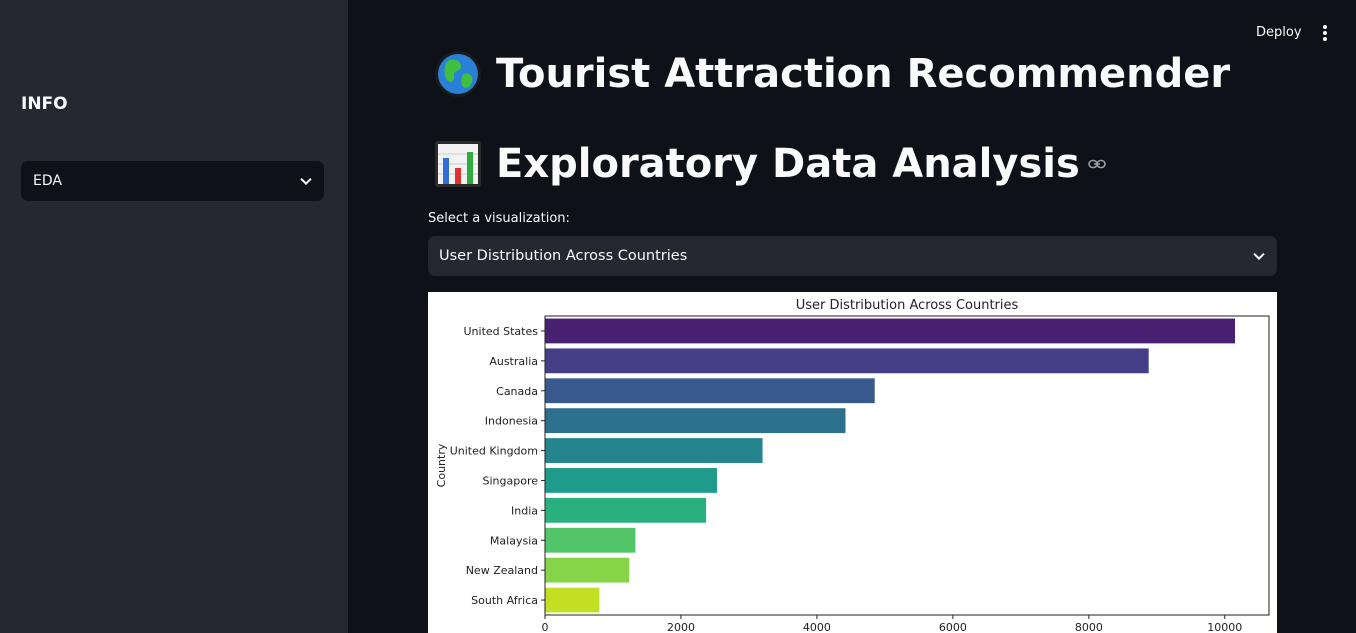 Image resolution: width=1356 pixels, height=633 pixels. Describe the element at coordinates (44, 104) in the screenshot. I see `sidebar-title: INFO` at that location.